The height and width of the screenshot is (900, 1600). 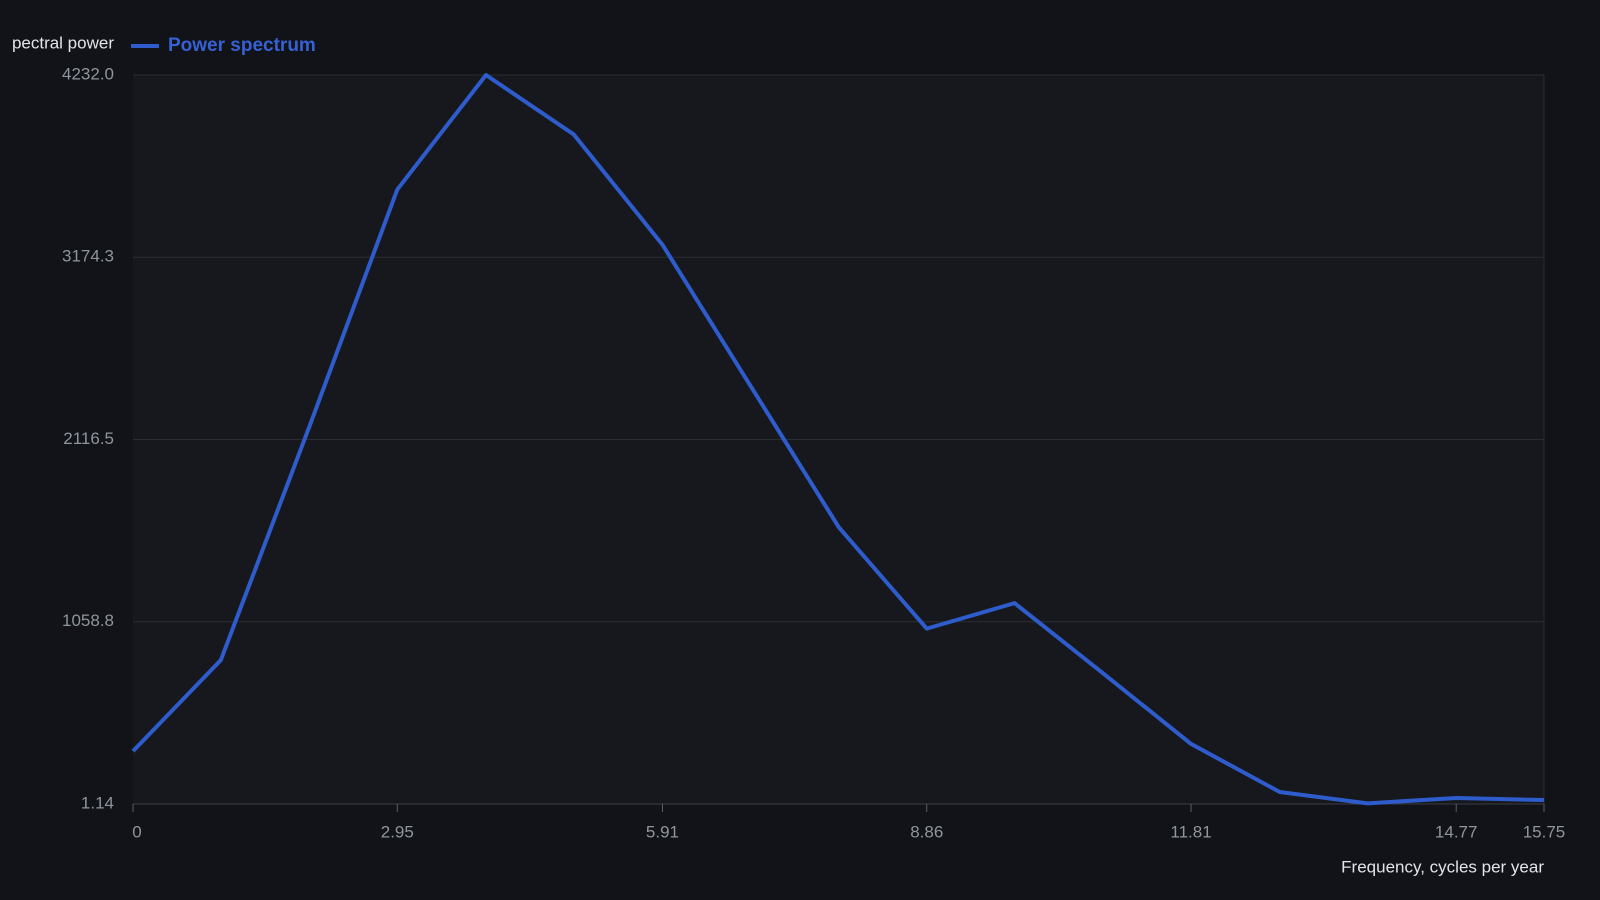 What do you see at coordinates (63, 42) in the screenshot?
I see `y-axis-title: pectral power` at bounding box center [63, 42].